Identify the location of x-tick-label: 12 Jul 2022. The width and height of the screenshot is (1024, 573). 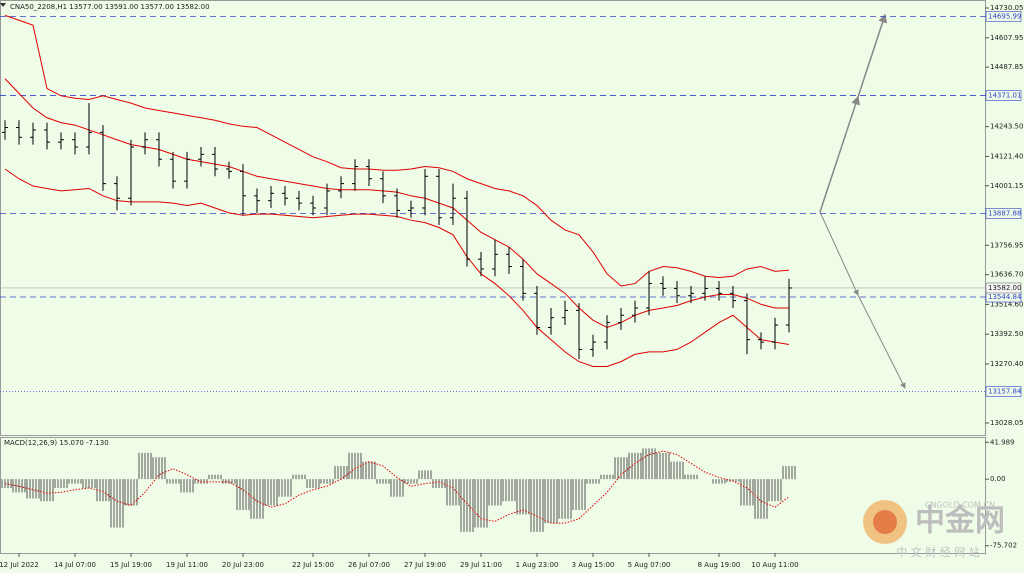
(19, 565).